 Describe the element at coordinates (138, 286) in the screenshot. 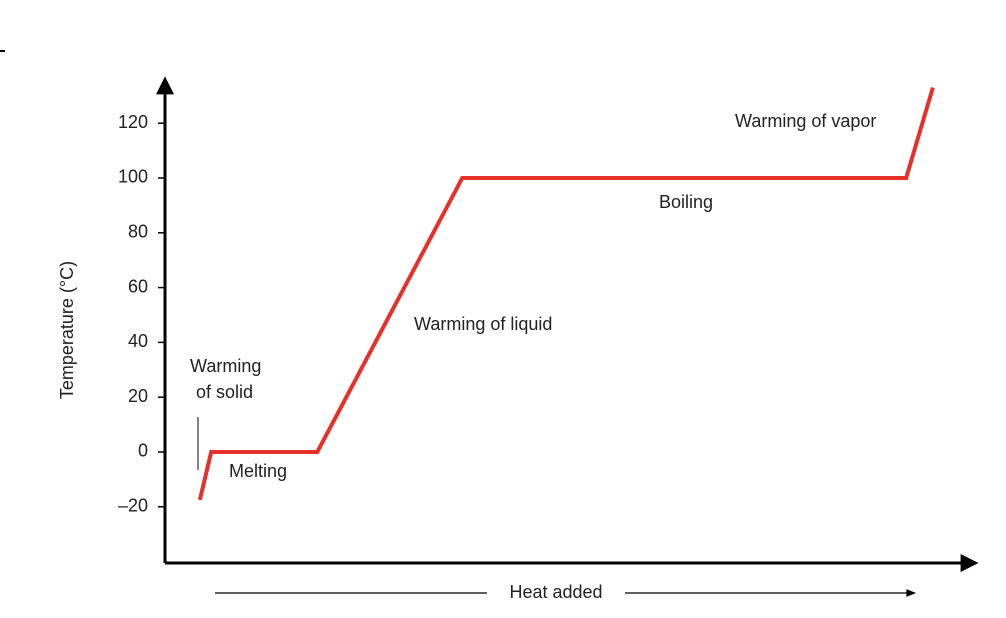

I see `y-tick-label: 60` at that location.